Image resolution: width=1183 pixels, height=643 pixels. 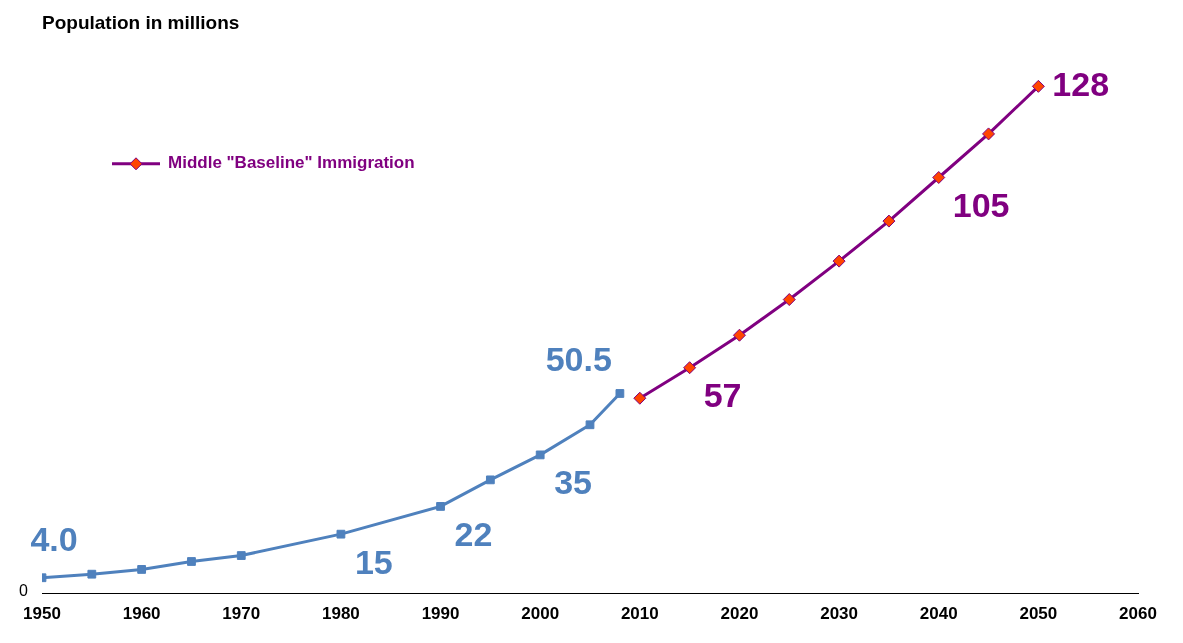 What do you see at coordinates (1081, 83) in the screenshot?
I see `data-label: 128` at bounding box center [1081, 83].